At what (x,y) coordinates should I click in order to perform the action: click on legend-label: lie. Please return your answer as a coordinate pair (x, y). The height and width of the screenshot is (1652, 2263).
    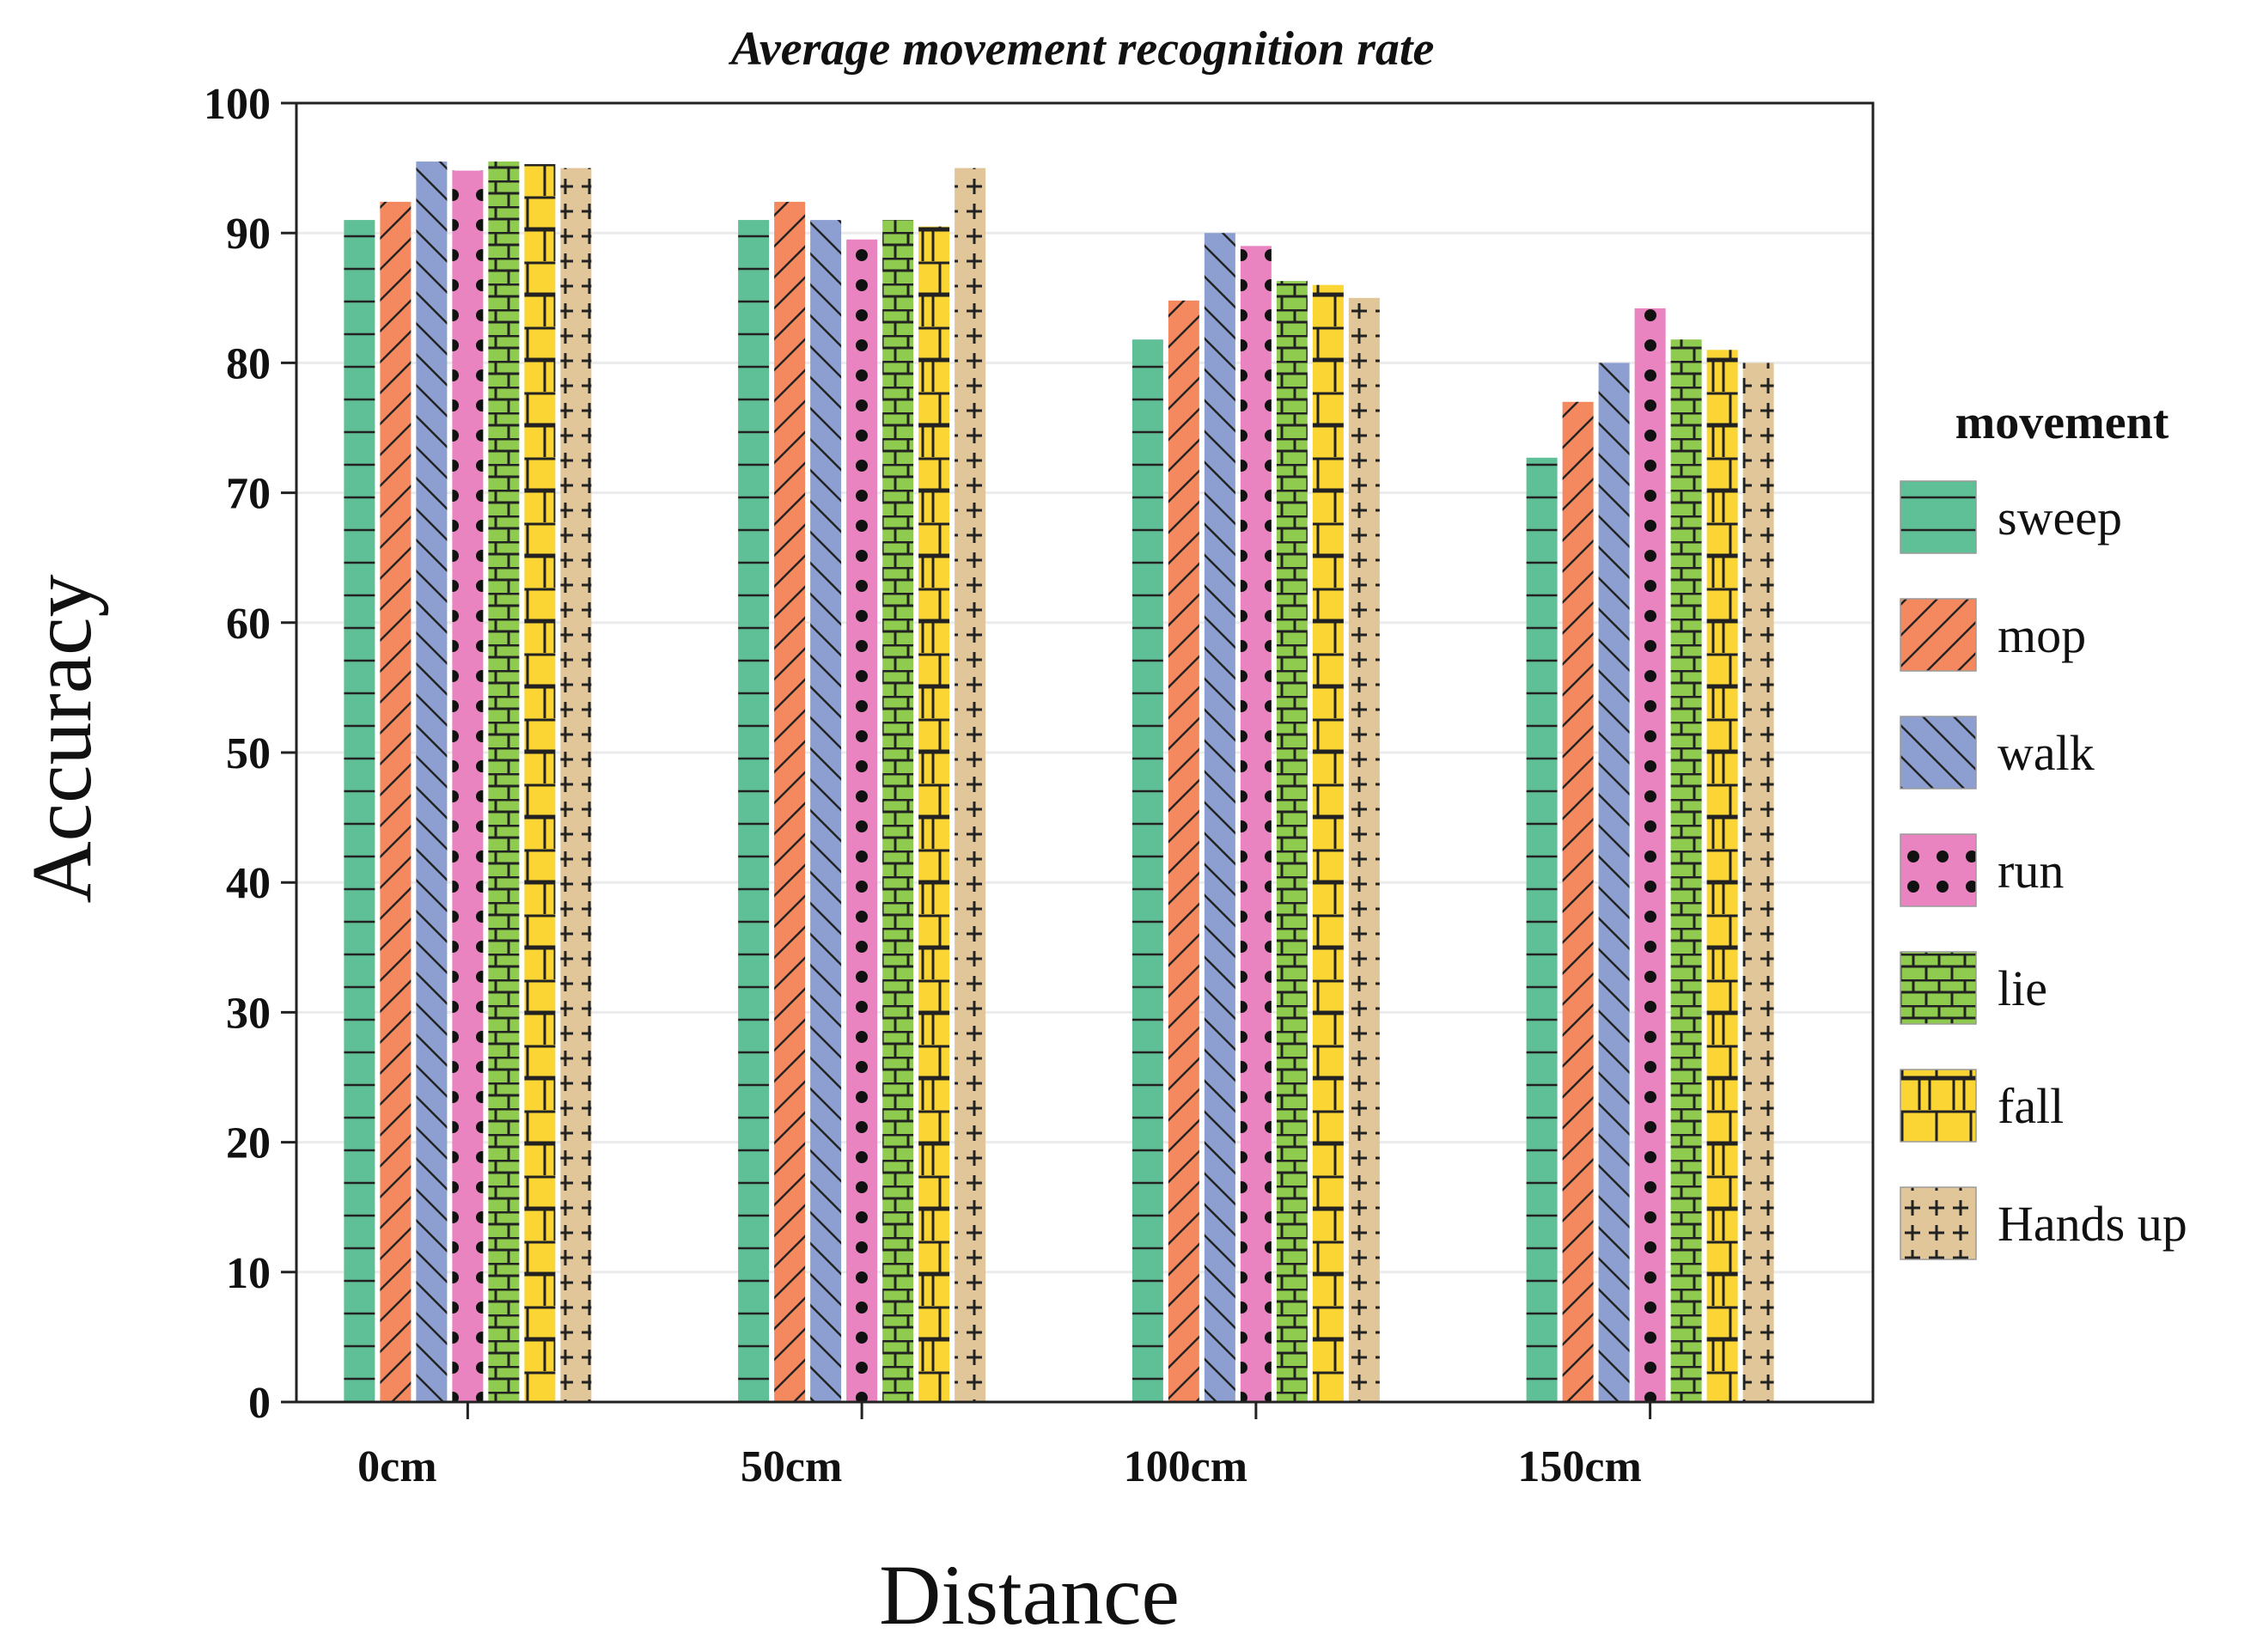
    Looking at the image, I should click on (2023, 988).